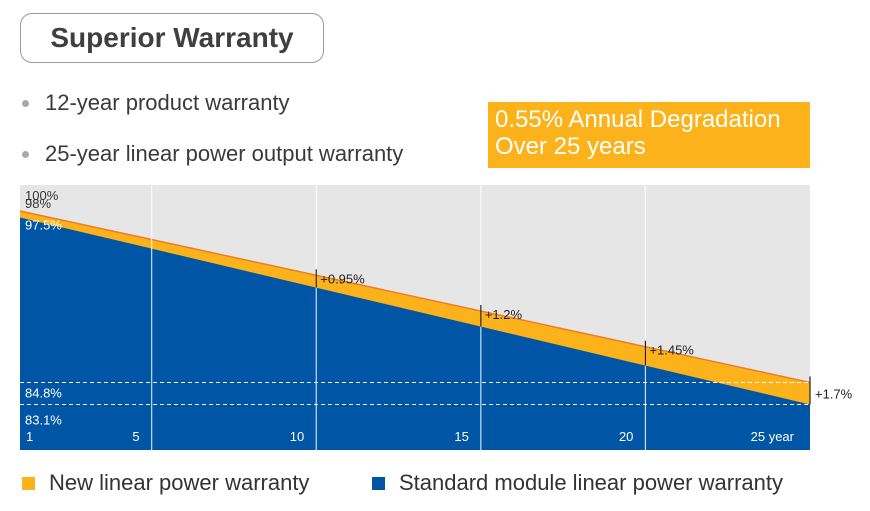 This screenshot has width=870, height=511. I want to click on y-label: 98%, so click(38, 203).